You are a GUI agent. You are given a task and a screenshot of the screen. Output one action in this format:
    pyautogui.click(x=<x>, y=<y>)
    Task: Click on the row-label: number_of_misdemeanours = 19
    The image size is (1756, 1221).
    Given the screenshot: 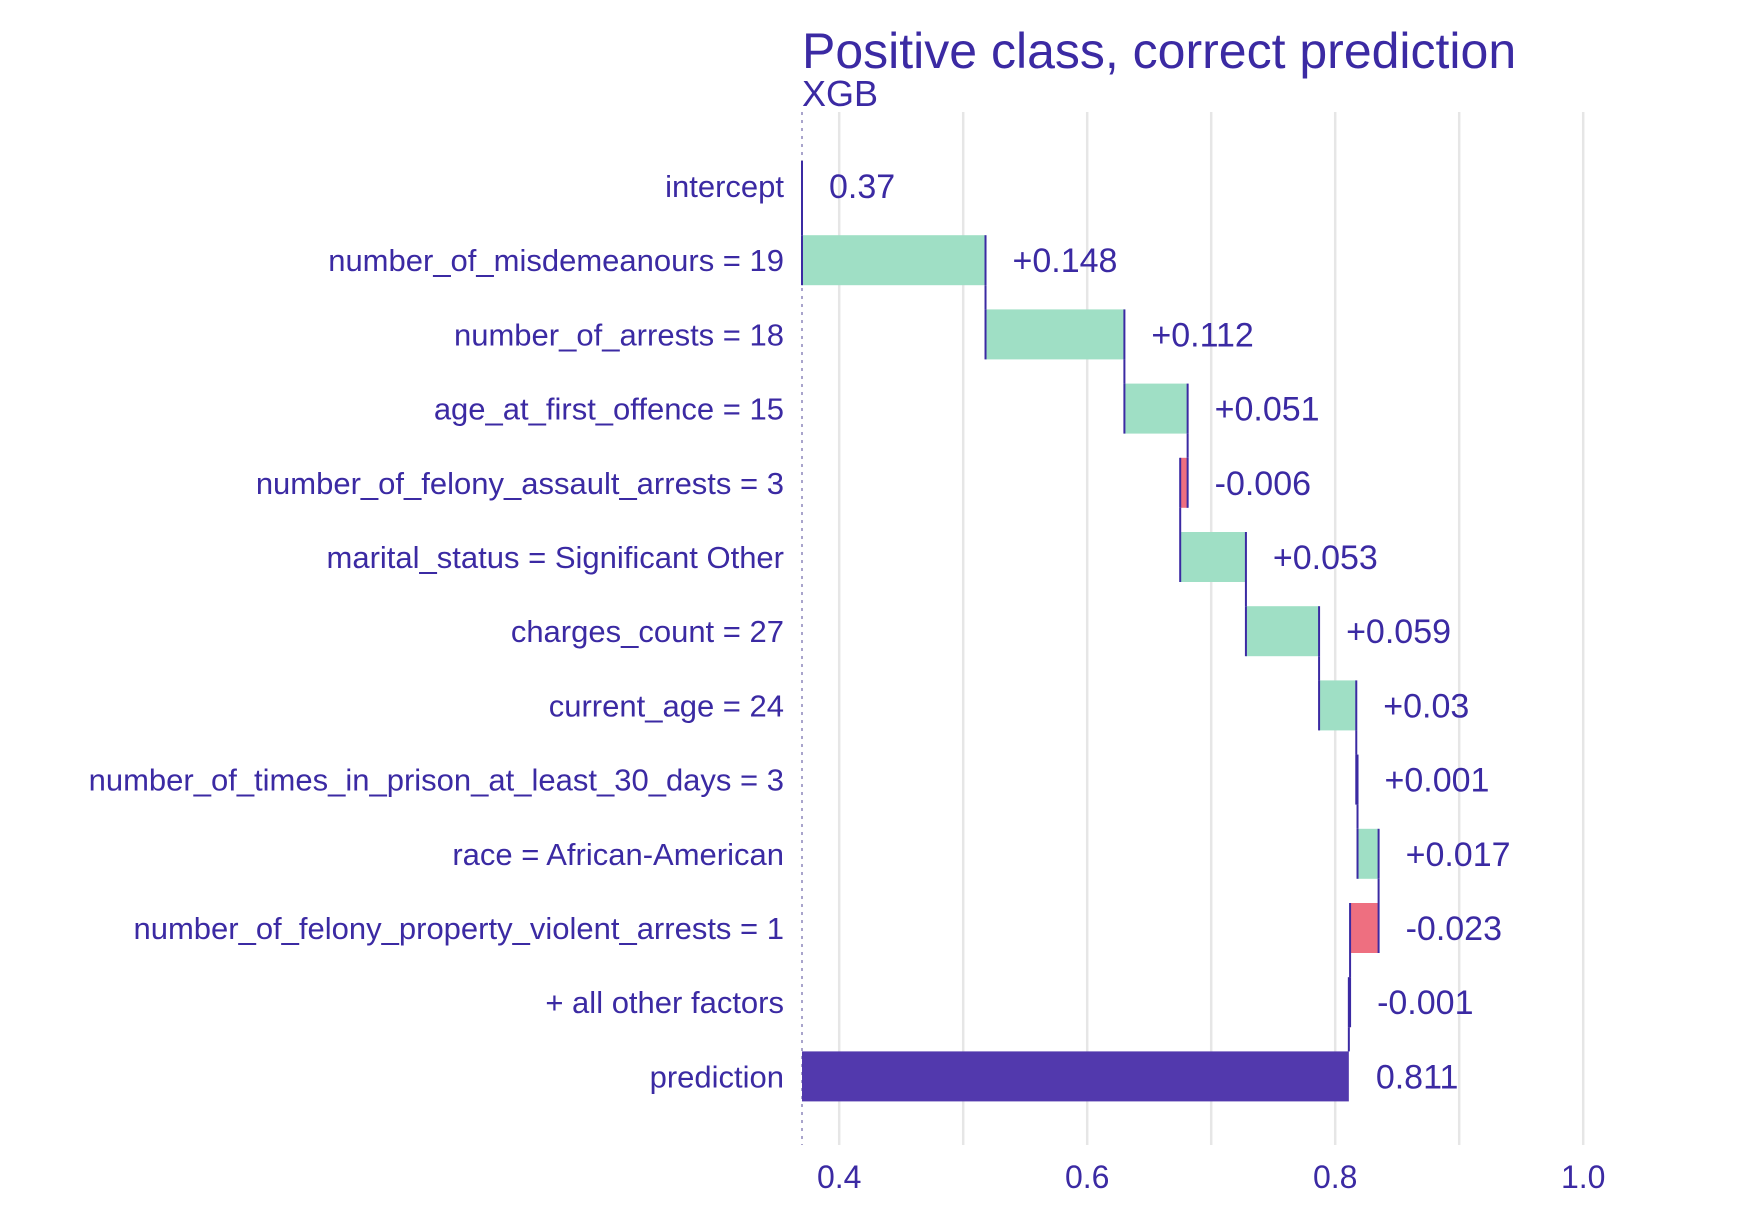 What is the action you would take?
    pyautogui.click(x=556, y=260)
    